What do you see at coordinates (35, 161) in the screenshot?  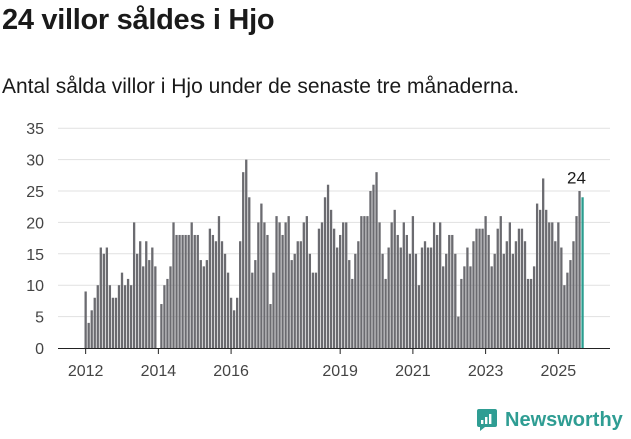 I see `y-tick-label: 30` at bounding box center [35, 161].